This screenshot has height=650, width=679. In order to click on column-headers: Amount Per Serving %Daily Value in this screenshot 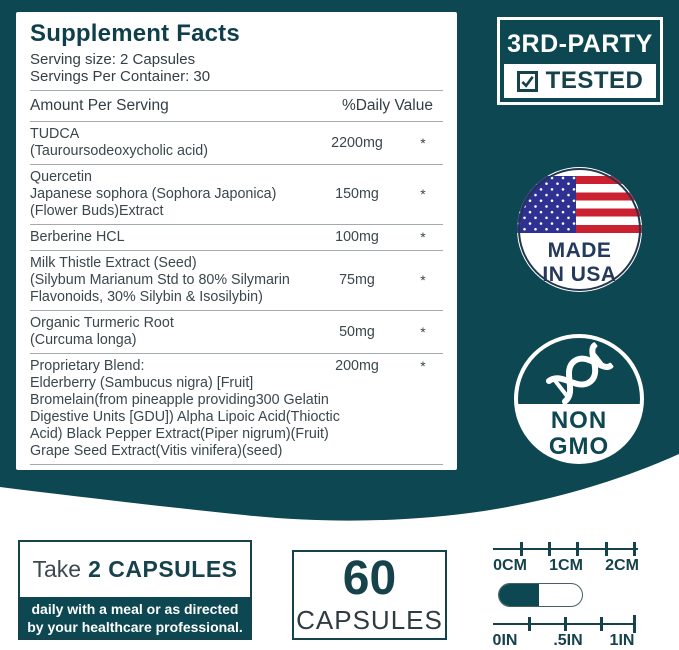, I will do `click(236, 105)`.